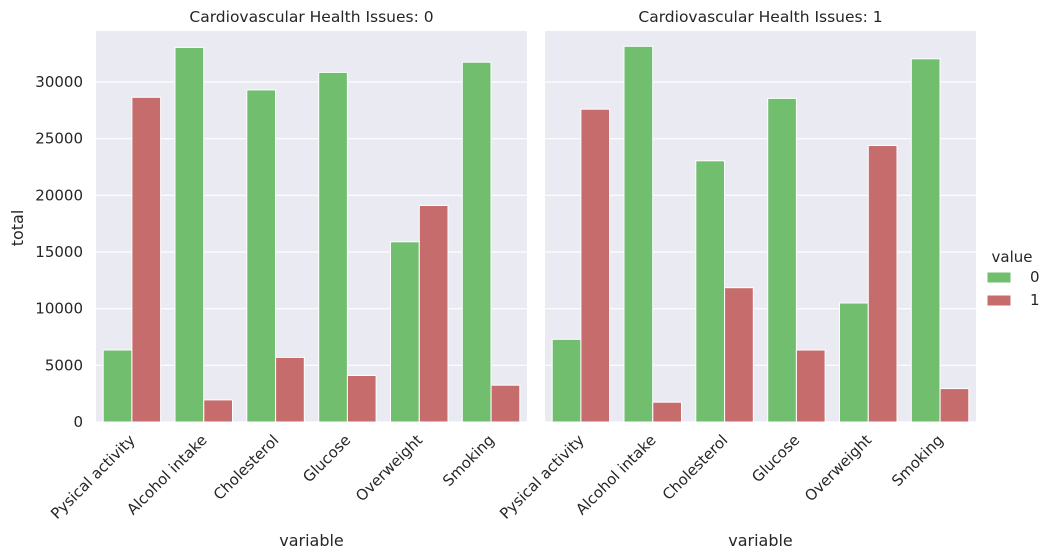 The image size is (1052, 560). Describe the element at coordinates (760, 17) in the screenshot. I see `panel-title: Cardiovascular Health Issues: 1` at that location.